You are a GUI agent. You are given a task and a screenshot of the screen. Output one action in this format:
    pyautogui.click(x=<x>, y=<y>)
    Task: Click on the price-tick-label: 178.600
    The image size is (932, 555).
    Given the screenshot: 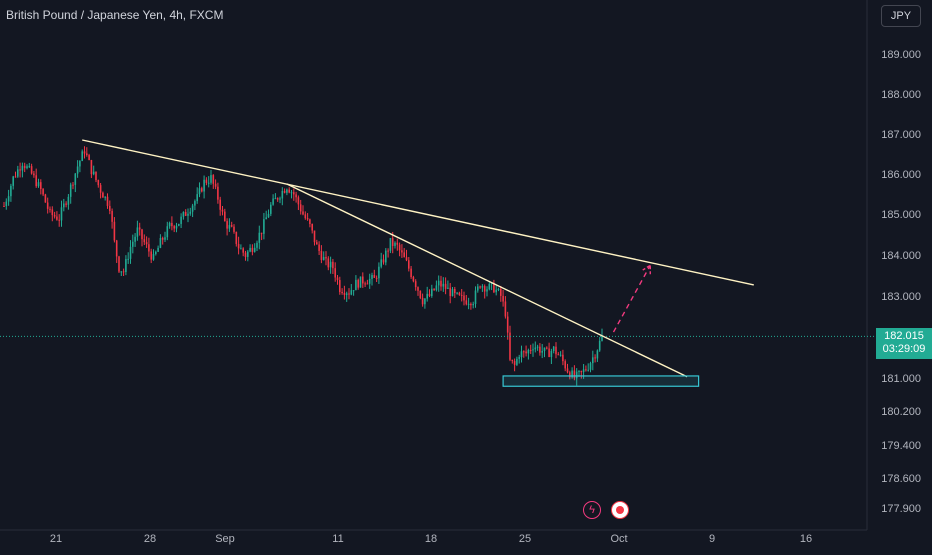 What is the action you would take?
    pyautogui.click(x=901, y=479)
    